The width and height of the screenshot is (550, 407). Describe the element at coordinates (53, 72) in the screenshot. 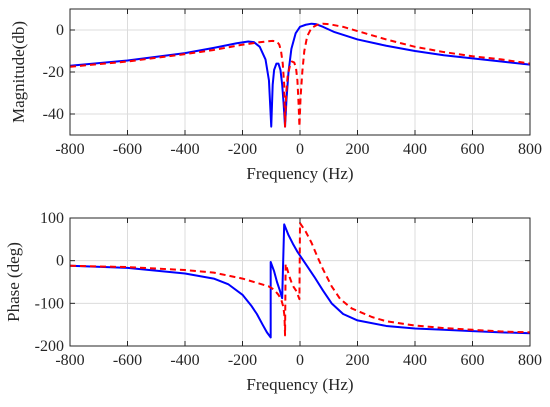

I see `magnitude-y-tick-label: -20` at that location.